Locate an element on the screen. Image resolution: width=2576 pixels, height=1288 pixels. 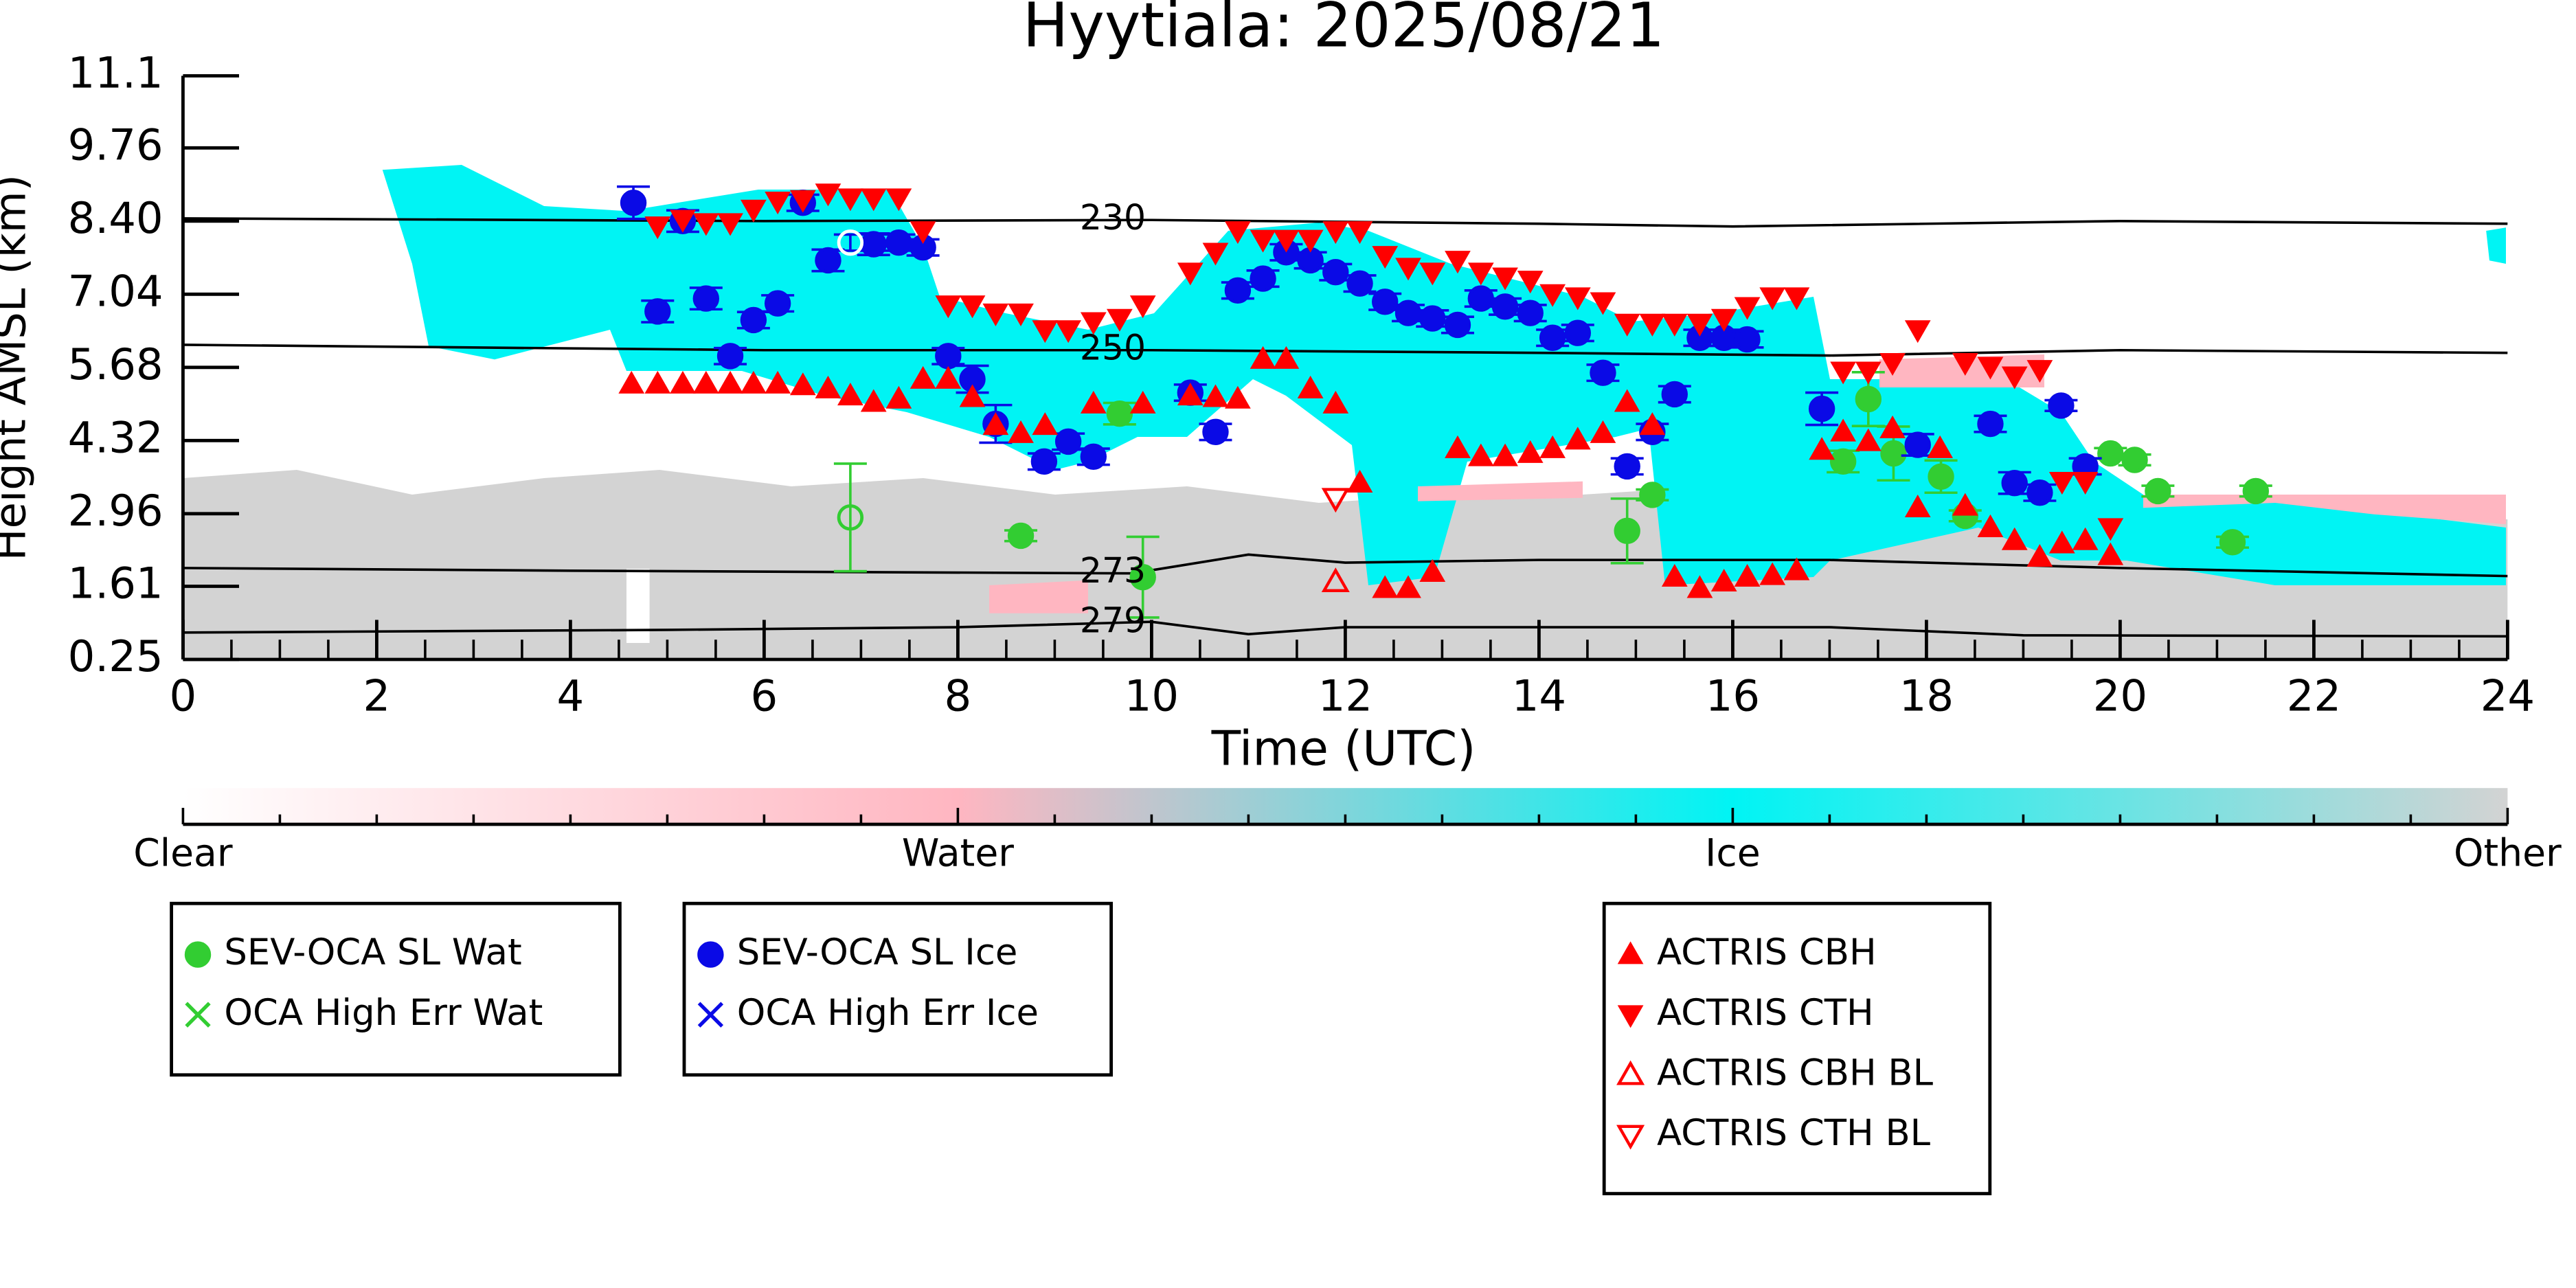
legend-label: ACTRIS CBH BL is located at coordinates (1795, 1073).